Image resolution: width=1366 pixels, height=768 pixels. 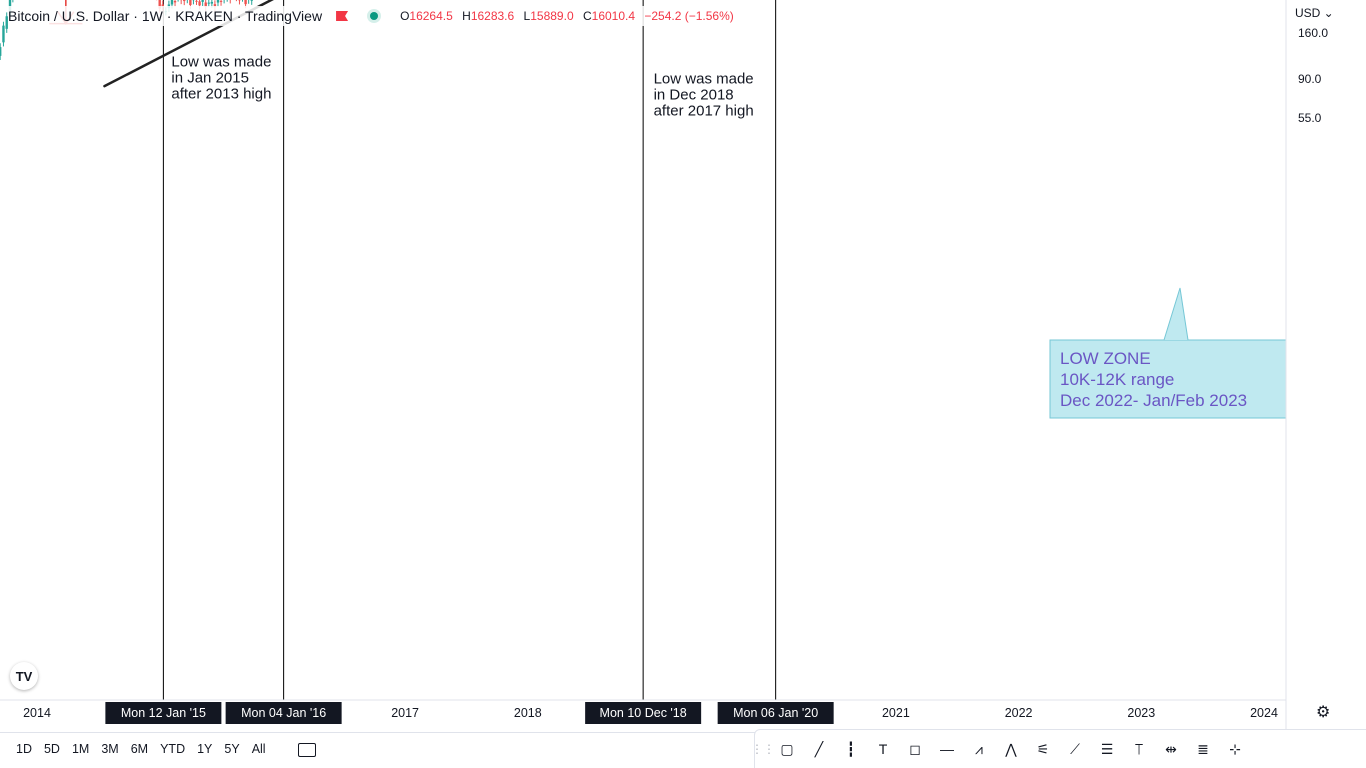 I want to click on hline-icon: —, so click(x=947, y=749).